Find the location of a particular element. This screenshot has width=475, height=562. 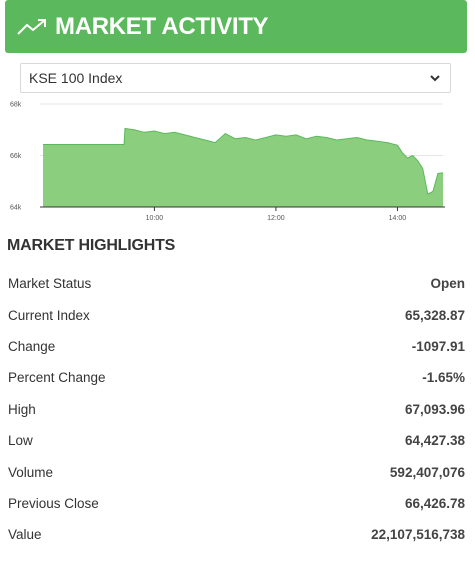

trending-up-icon is located at coordinates (31, 26).